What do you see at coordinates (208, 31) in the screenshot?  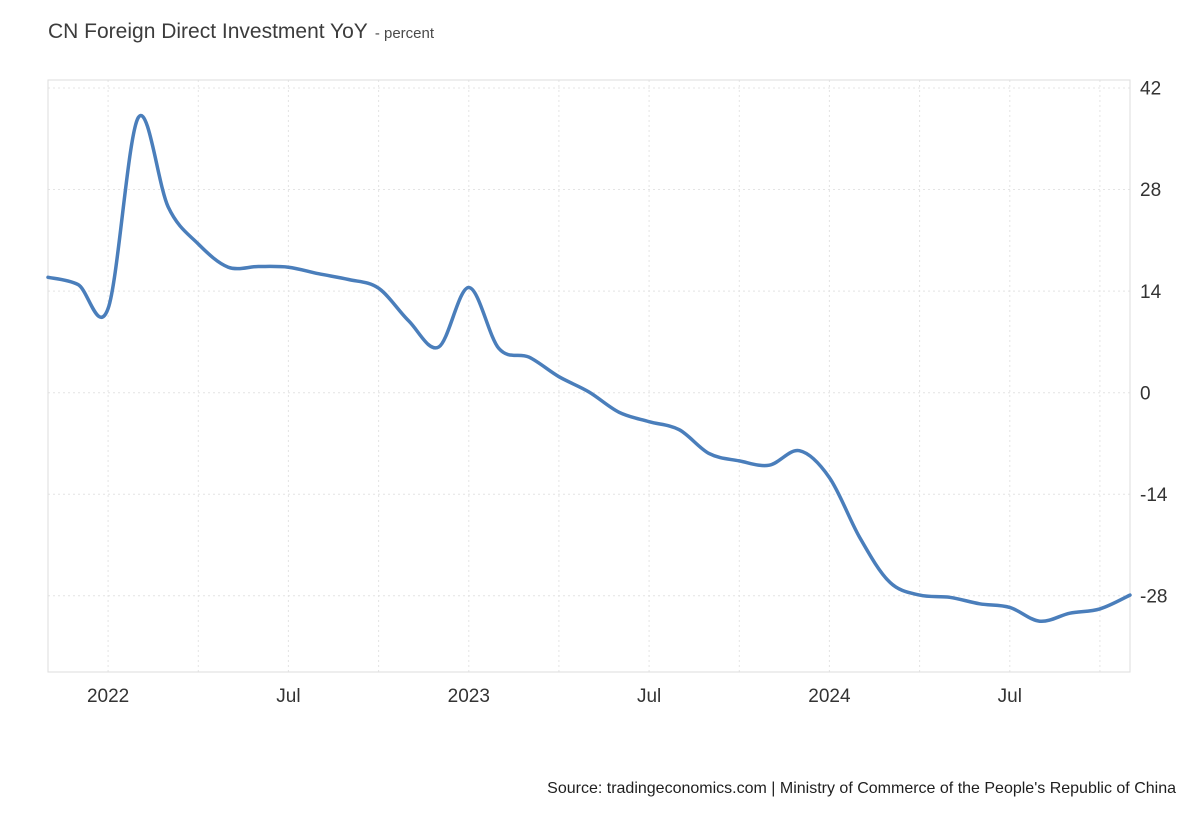 I see `chart-title: CN Foreign Direct Investment YoY` at bounding box center [208, 31].